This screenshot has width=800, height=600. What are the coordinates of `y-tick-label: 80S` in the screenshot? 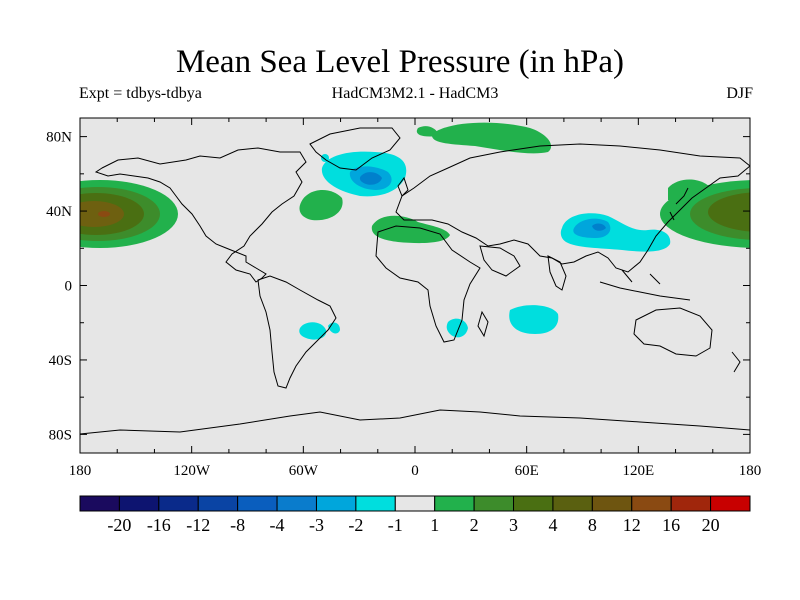 It's located at (60, 435).